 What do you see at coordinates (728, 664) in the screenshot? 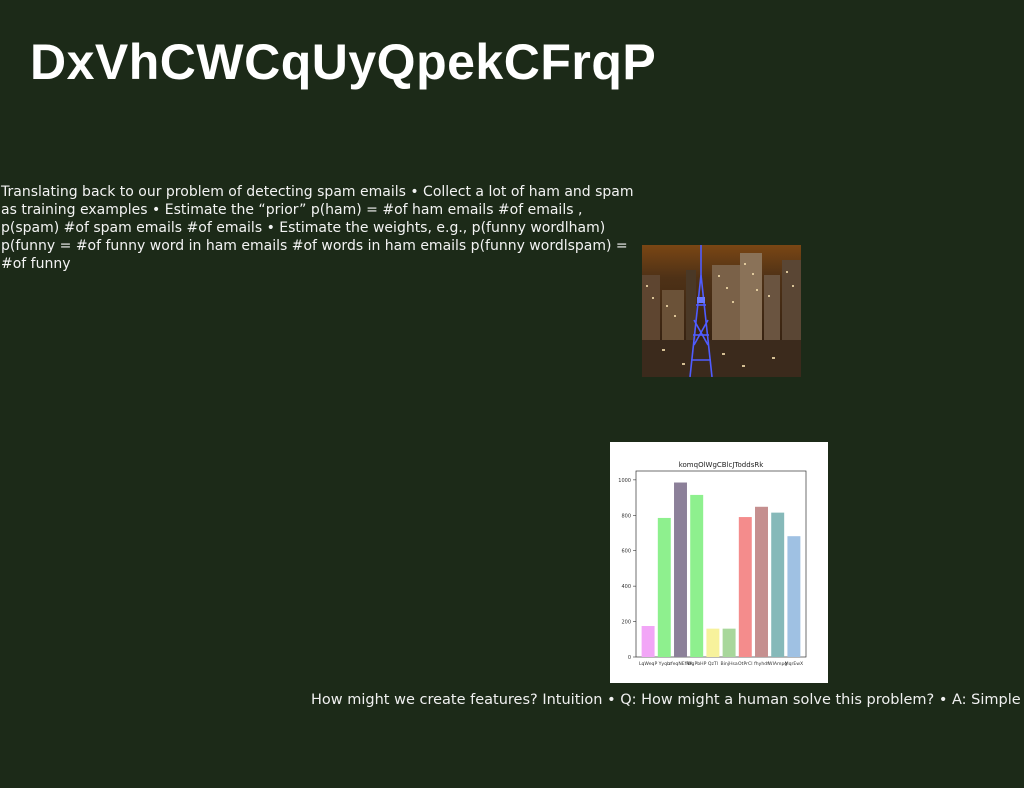
I see `x-tick-label: BinjHsa` at bounding box center [728, 664].